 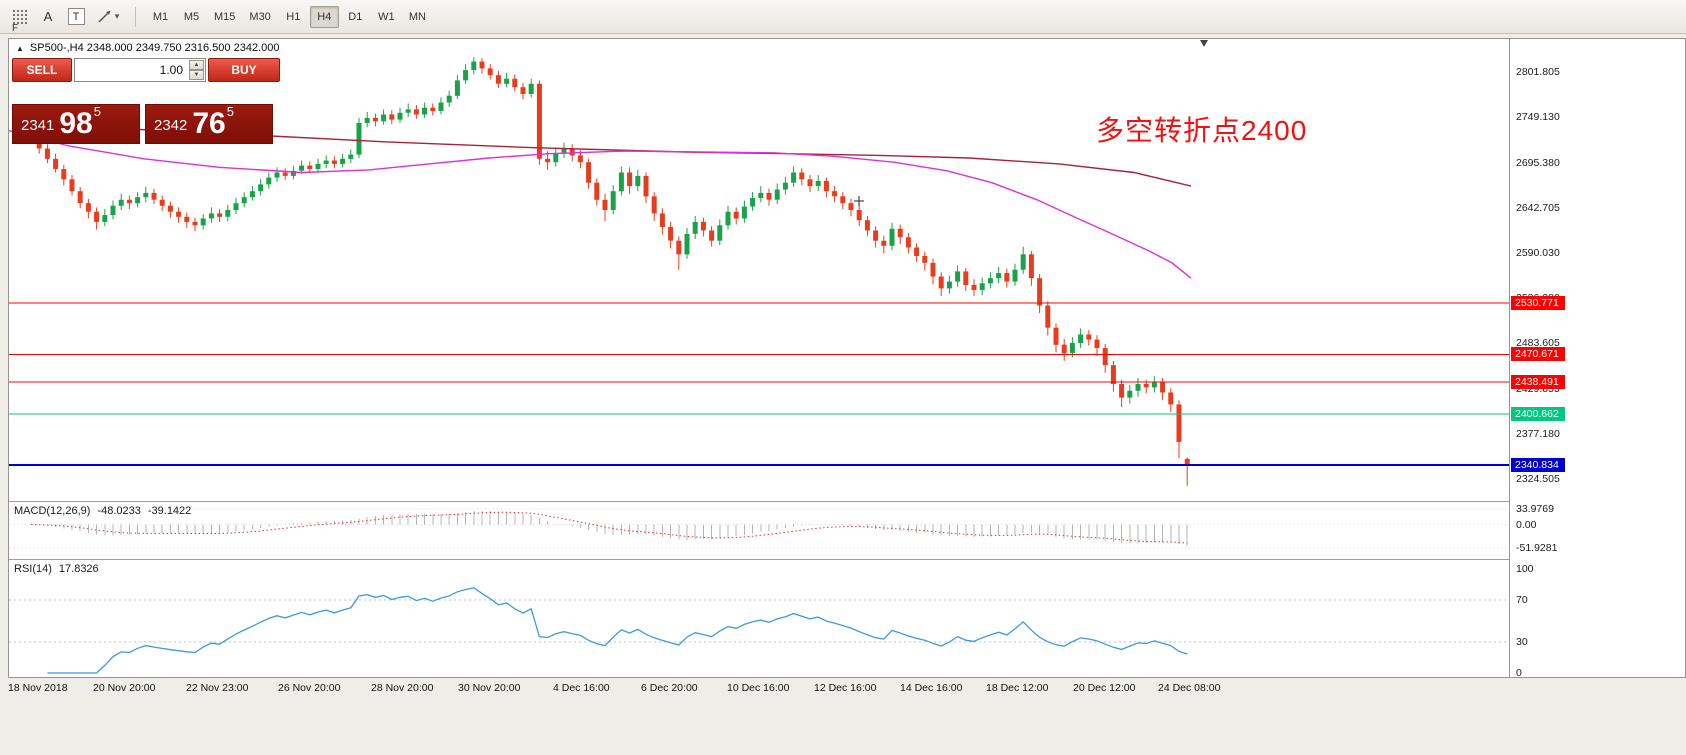 What do you see at coordinates (1522, 641) in the screenshot?
I see `rsi-axis-label: 30` at bounding box center [1522, 641].